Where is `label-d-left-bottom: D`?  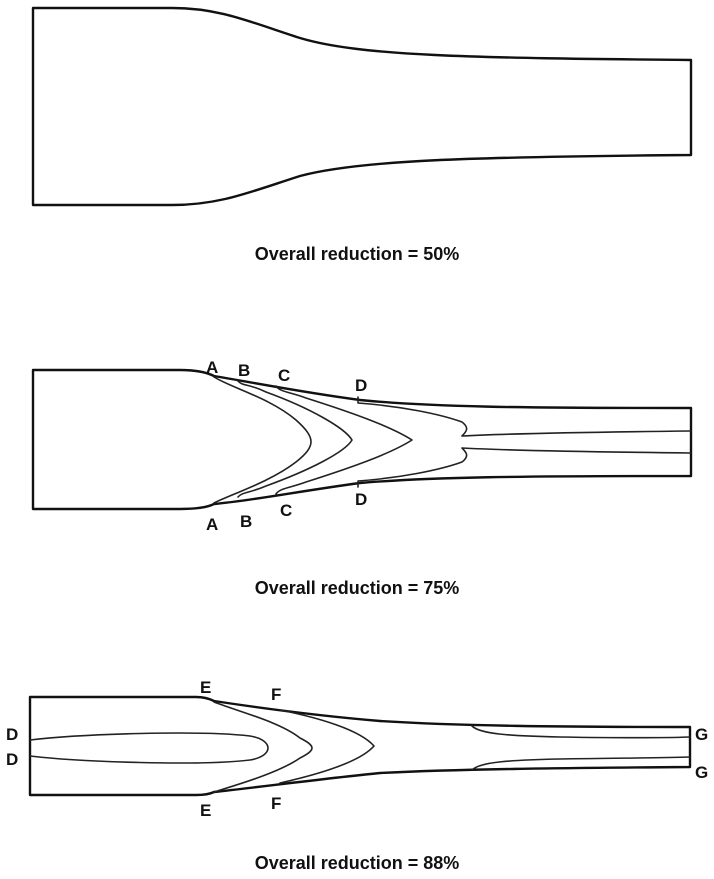 label-d-left-bottom: D is located at coordinates (12, 759).